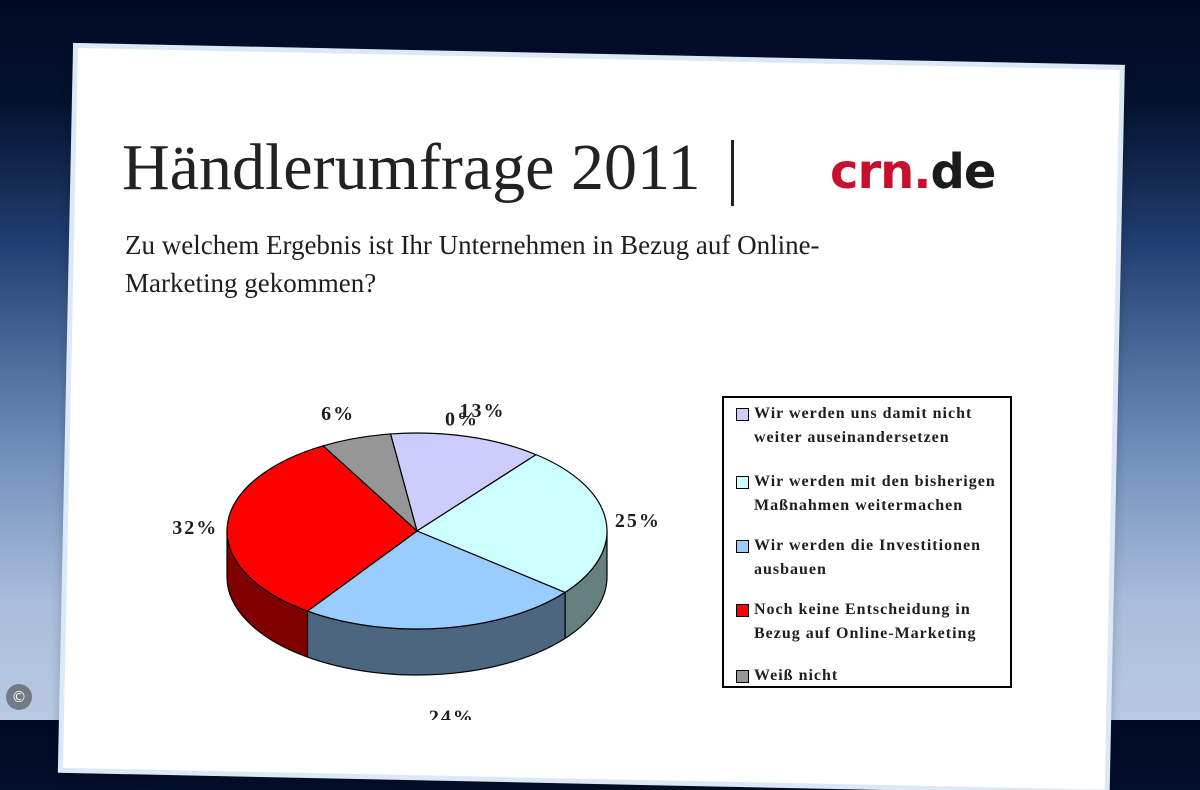 The image size is (1200, 790). What do you see at coordinates (963, 172) in the screenshot?
I see `brand-logo-tld: de` at bounding box center [963, 172].